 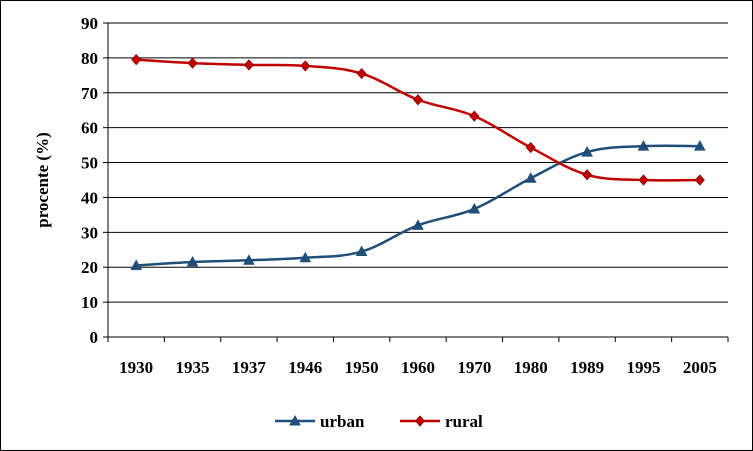 I want to click on y-tick-label: 70, so click(x=89, y=93).